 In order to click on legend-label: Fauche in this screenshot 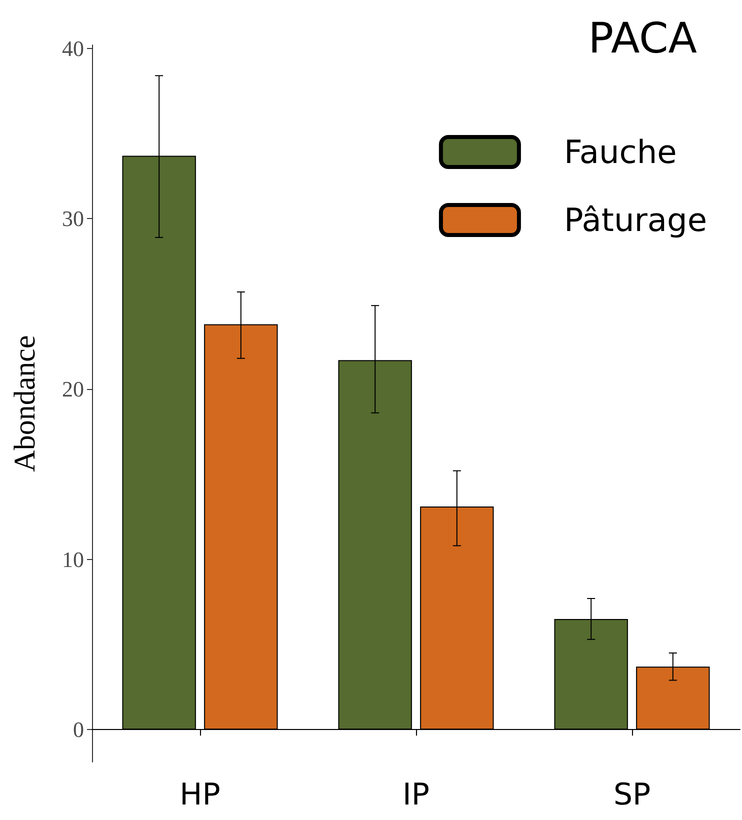, I will do `click(620, 152)`.